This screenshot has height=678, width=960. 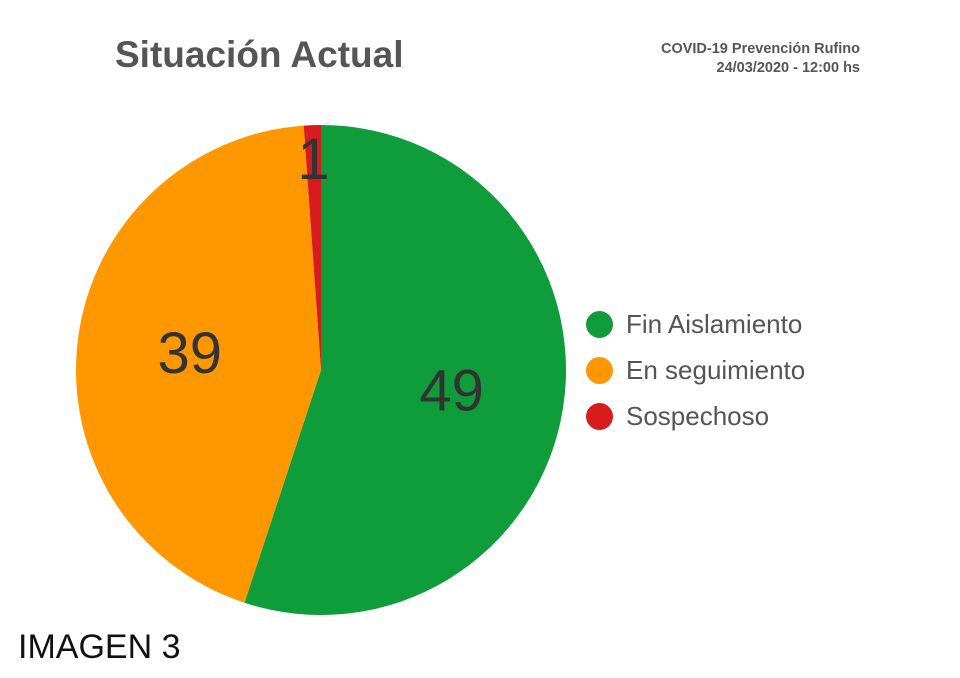 What do you see at coordinates (313, 159) in the screenshot?
I see `data-label: 1` at bounding box center [313, 159].